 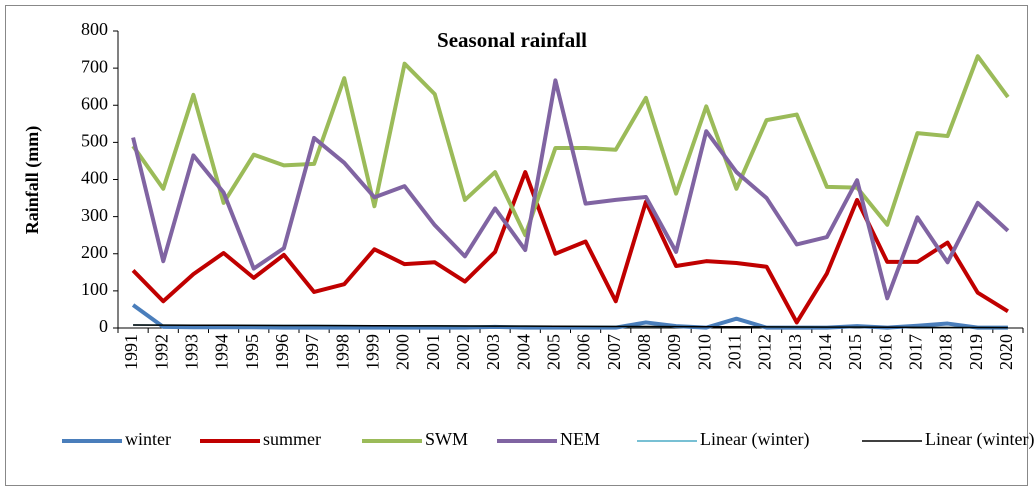 I want to click on x-tick-label: 1999, so click(x=373, y=352).